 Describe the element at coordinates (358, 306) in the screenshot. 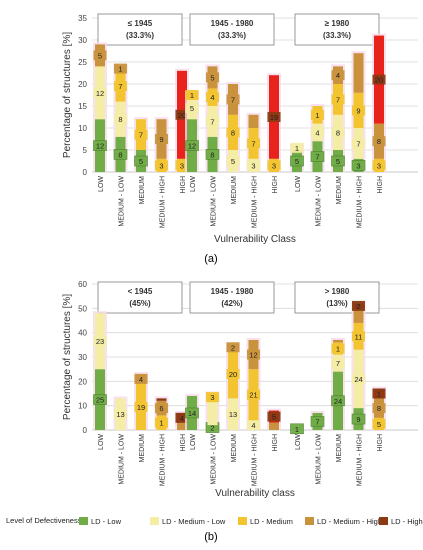

I see `data-label: 2` at that location.